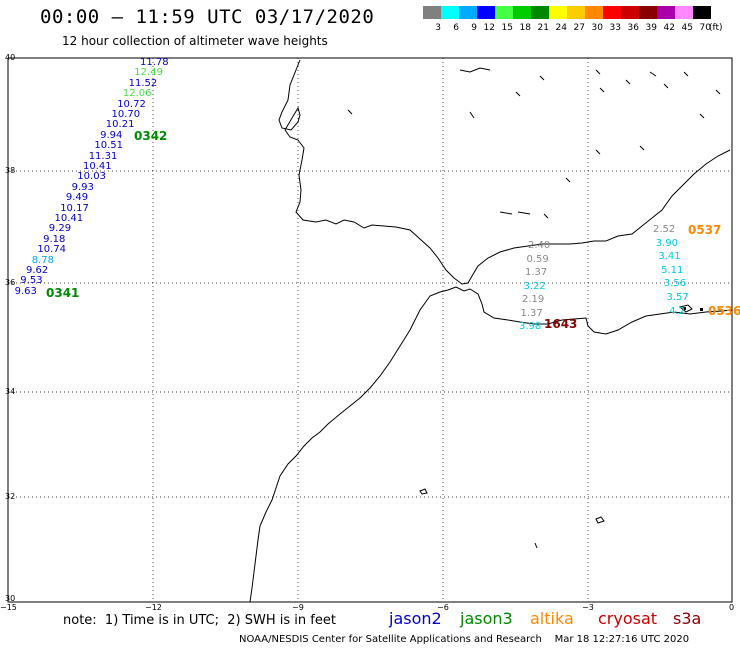  I want to click on west-track-value: 11.78, so click(154, 62).